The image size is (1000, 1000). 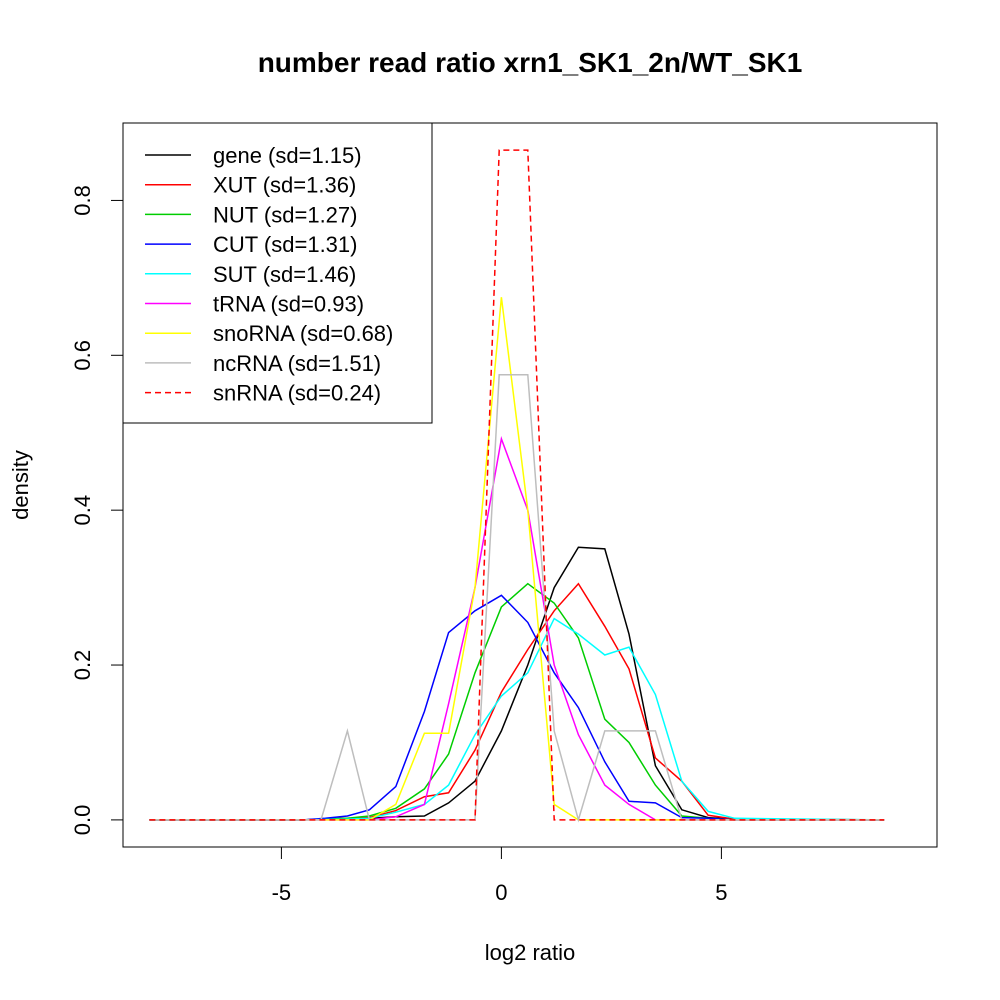 What do you see at coordinates (82, 510) in the screenshot?
I see `y-tick-label: 0.4` at bounding box center [82, 510].